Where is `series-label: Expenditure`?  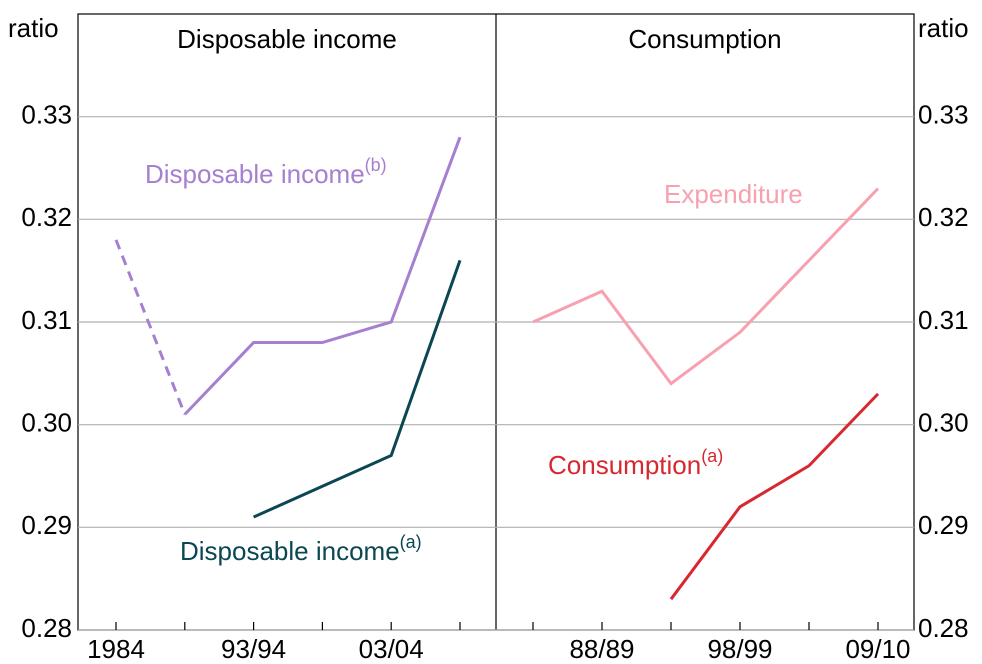
series-label: Expenditure is located at coordinates (733, 194).